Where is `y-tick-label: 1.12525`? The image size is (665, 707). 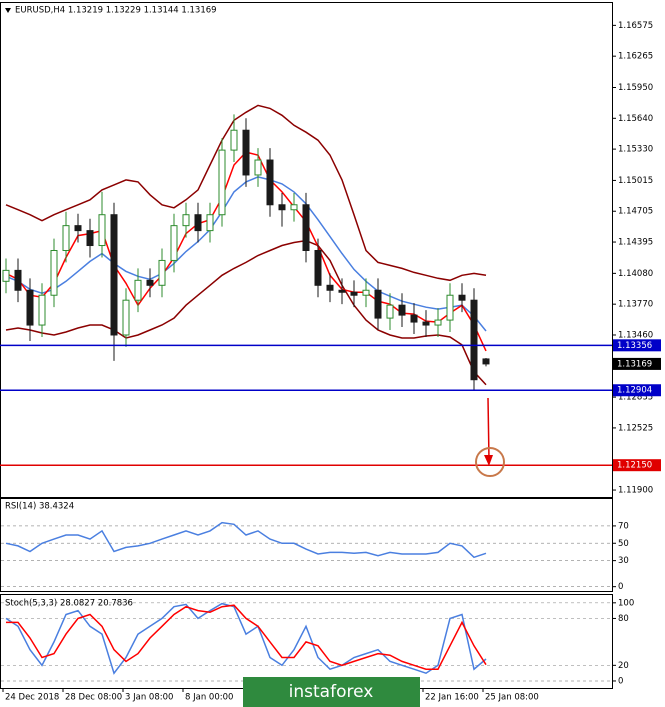
y-tick-label: 1.12525 is located at coordinates (635, 428).